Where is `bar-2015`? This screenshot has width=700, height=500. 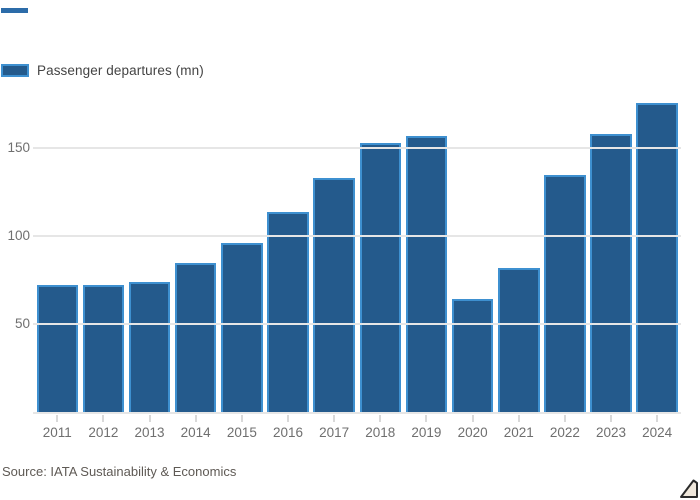
bar-2015 is located at coordinates (242, 327).